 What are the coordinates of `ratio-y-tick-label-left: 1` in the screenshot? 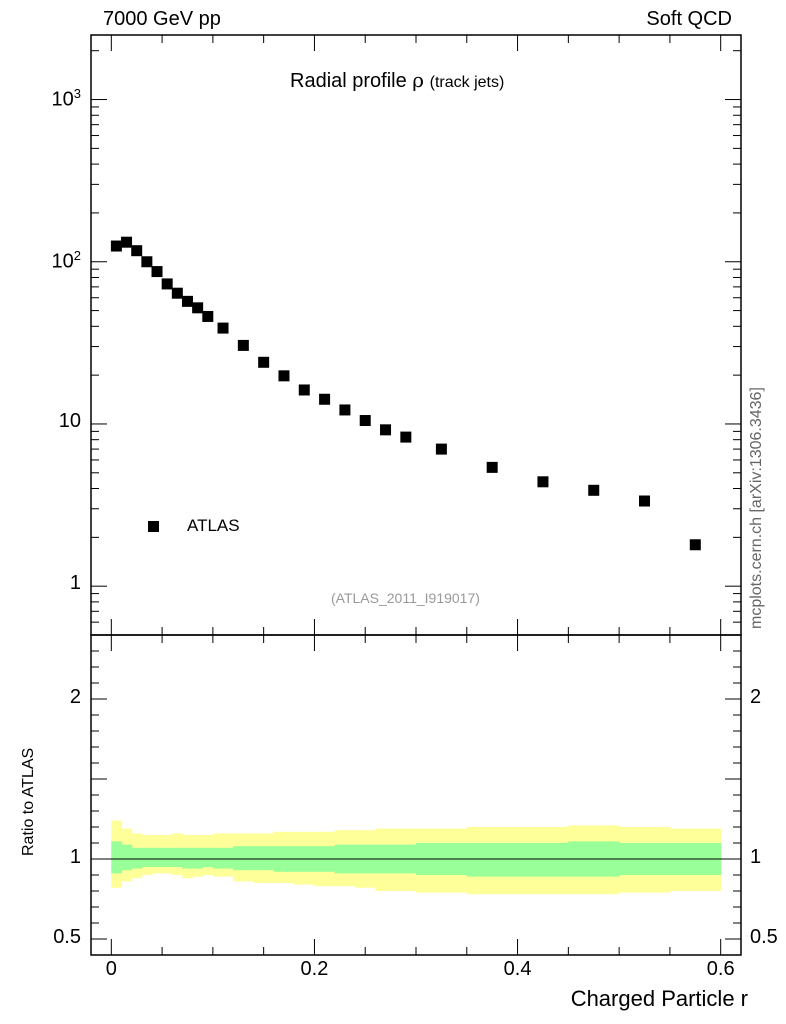 It's located at (75, 857).